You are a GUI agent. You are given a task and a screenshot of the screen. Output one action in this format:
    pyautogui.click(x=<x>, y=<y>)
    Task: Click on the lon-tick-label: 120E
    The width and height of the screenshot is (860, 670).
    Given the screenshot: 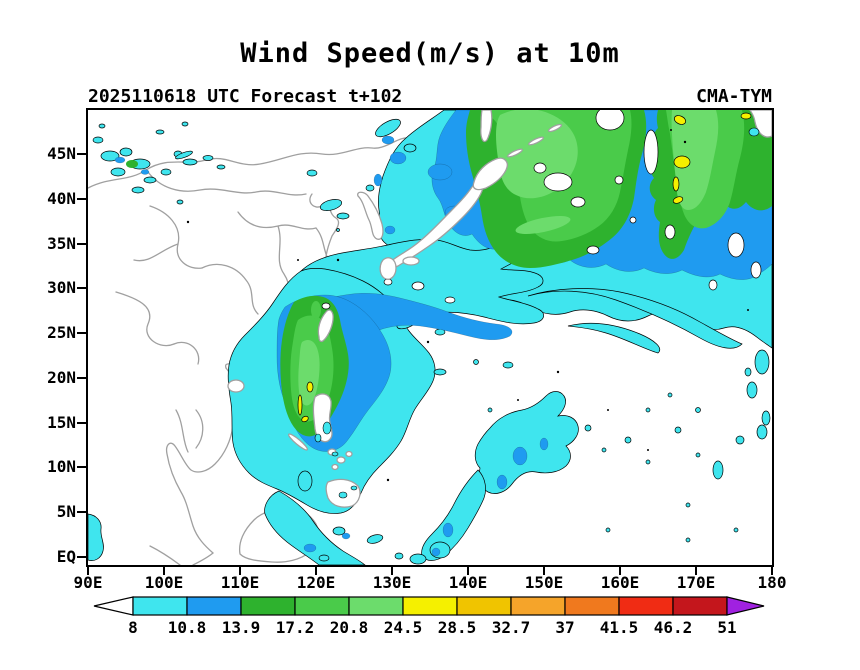 What is the action you would take?
    pyautogui.click(x=316, y=582)
    